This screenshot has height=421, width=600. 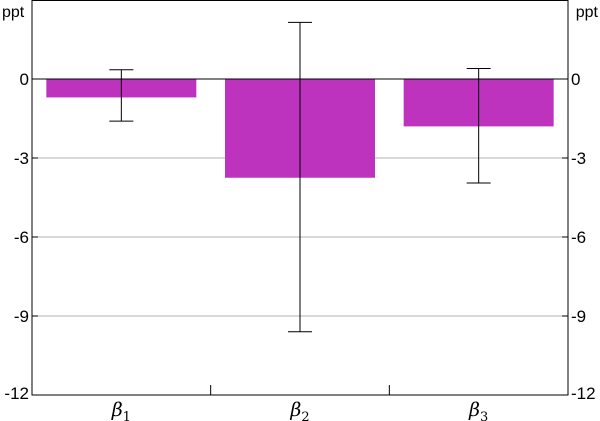 What do you see at coordinates (121, 410) in the screenshot?
I see `category-label-1: β1` at bounding box center [121, 410].